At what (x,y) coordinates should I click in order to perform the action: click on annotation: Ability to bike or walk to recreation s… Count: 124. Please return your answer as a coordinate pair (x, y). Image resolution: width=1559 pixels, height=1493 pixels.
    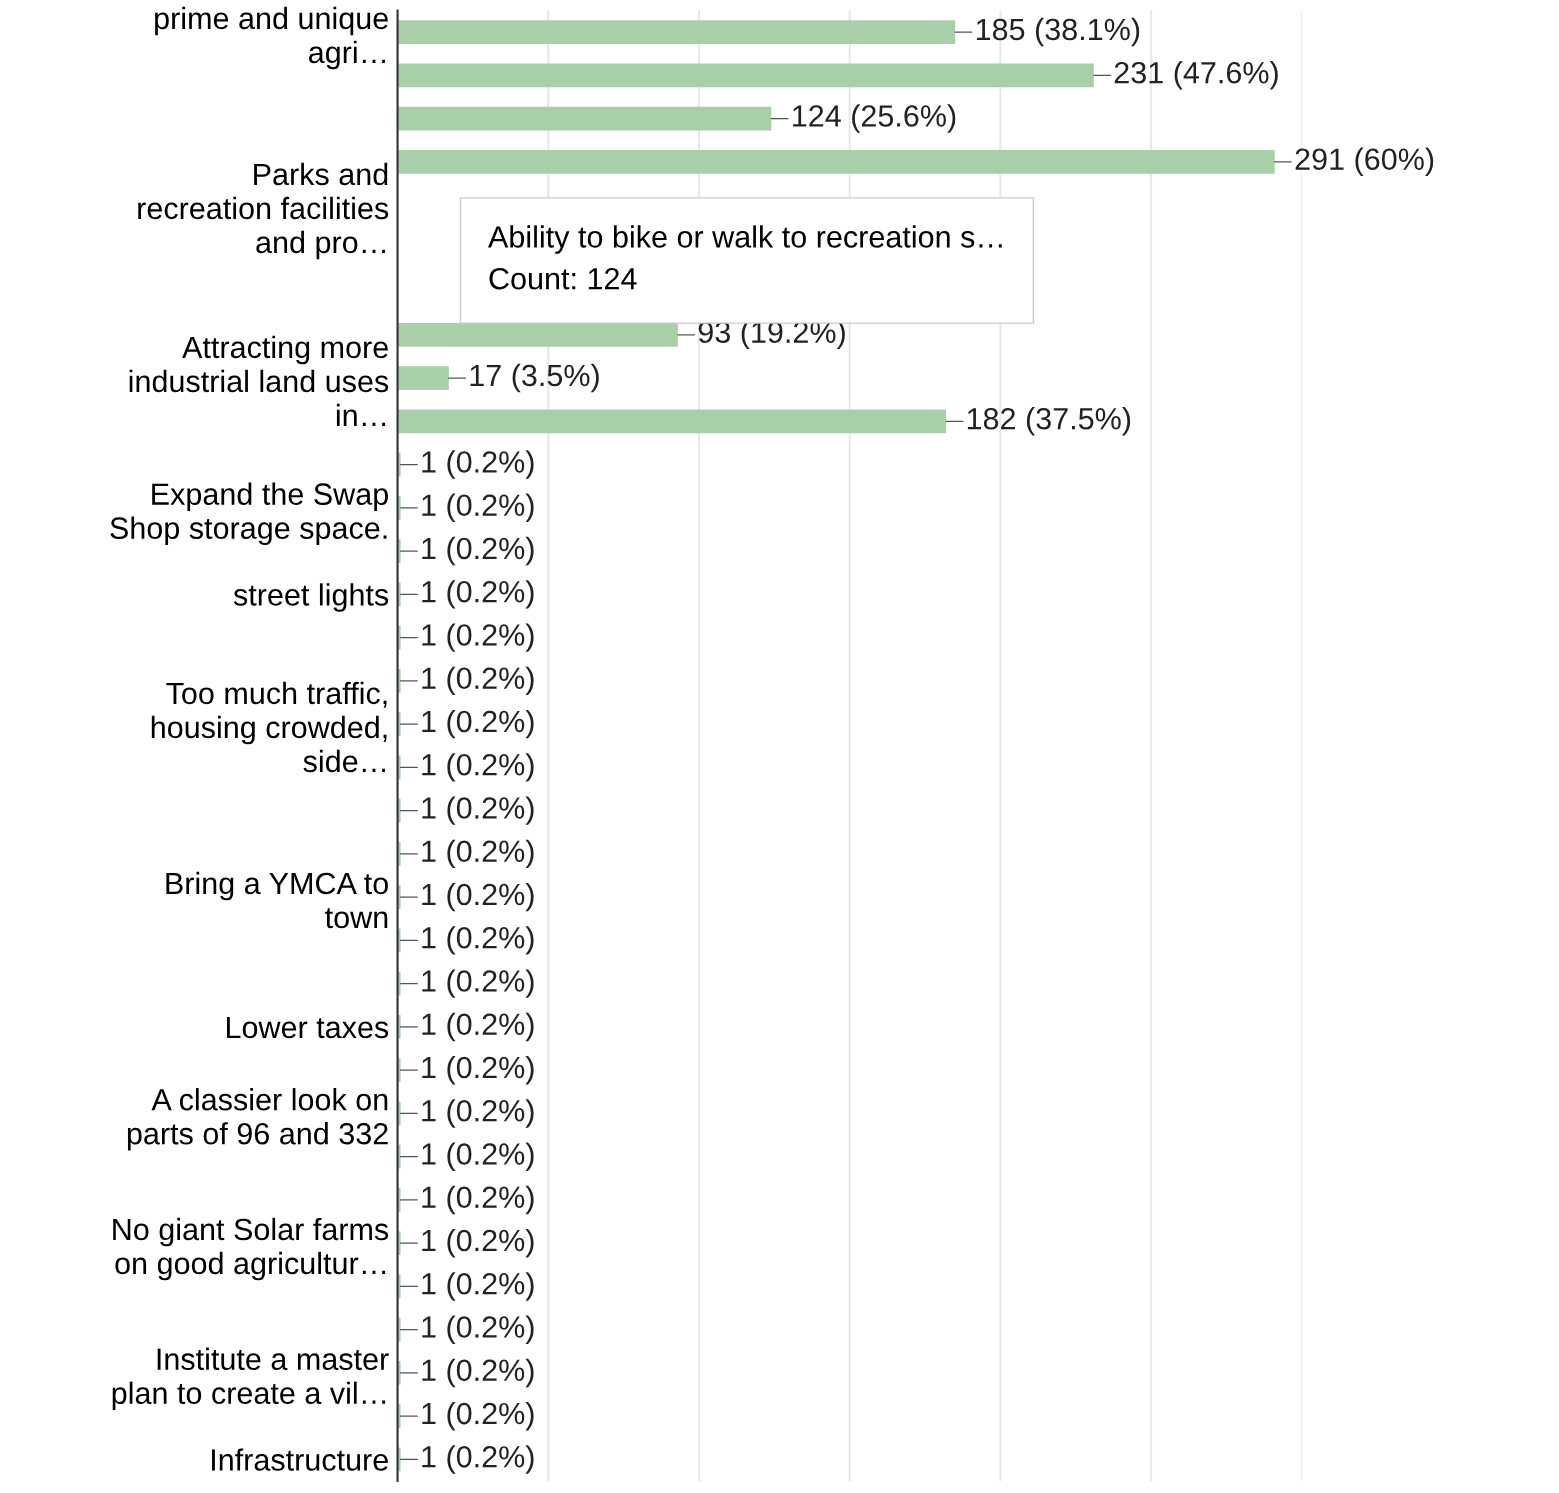
    Looking at the image, I should click on (745, 257).